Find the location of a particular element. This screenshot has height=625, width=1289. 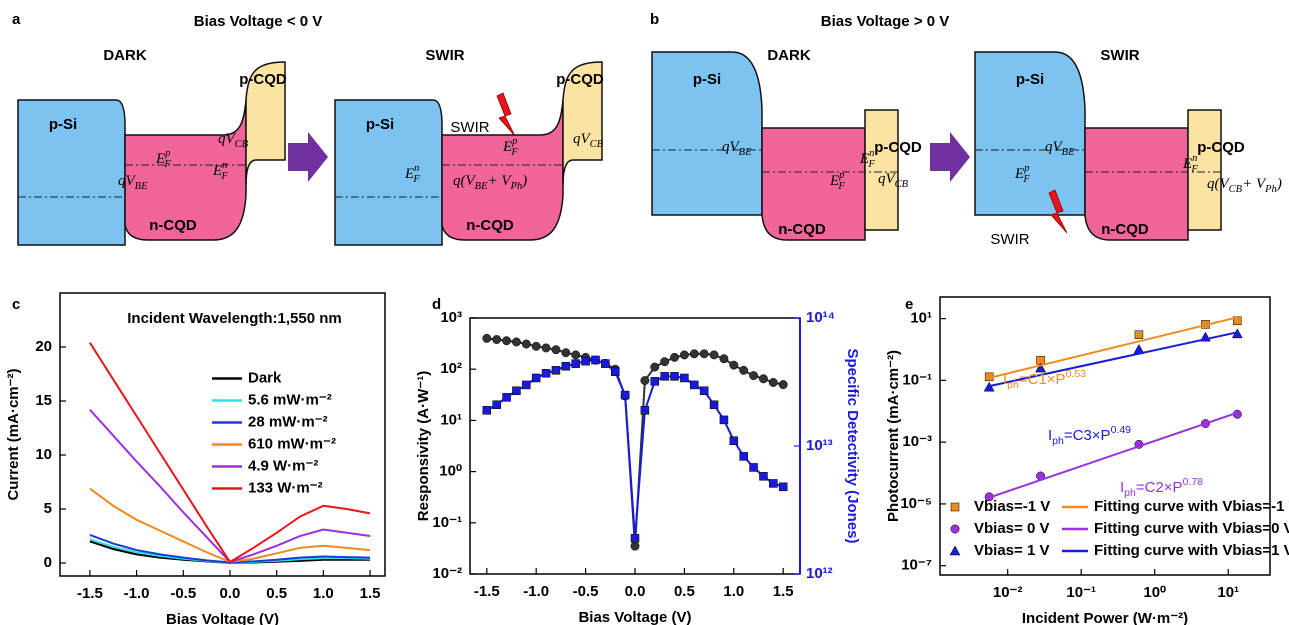

text-segment: Ph is located at coordinates (516, 186).